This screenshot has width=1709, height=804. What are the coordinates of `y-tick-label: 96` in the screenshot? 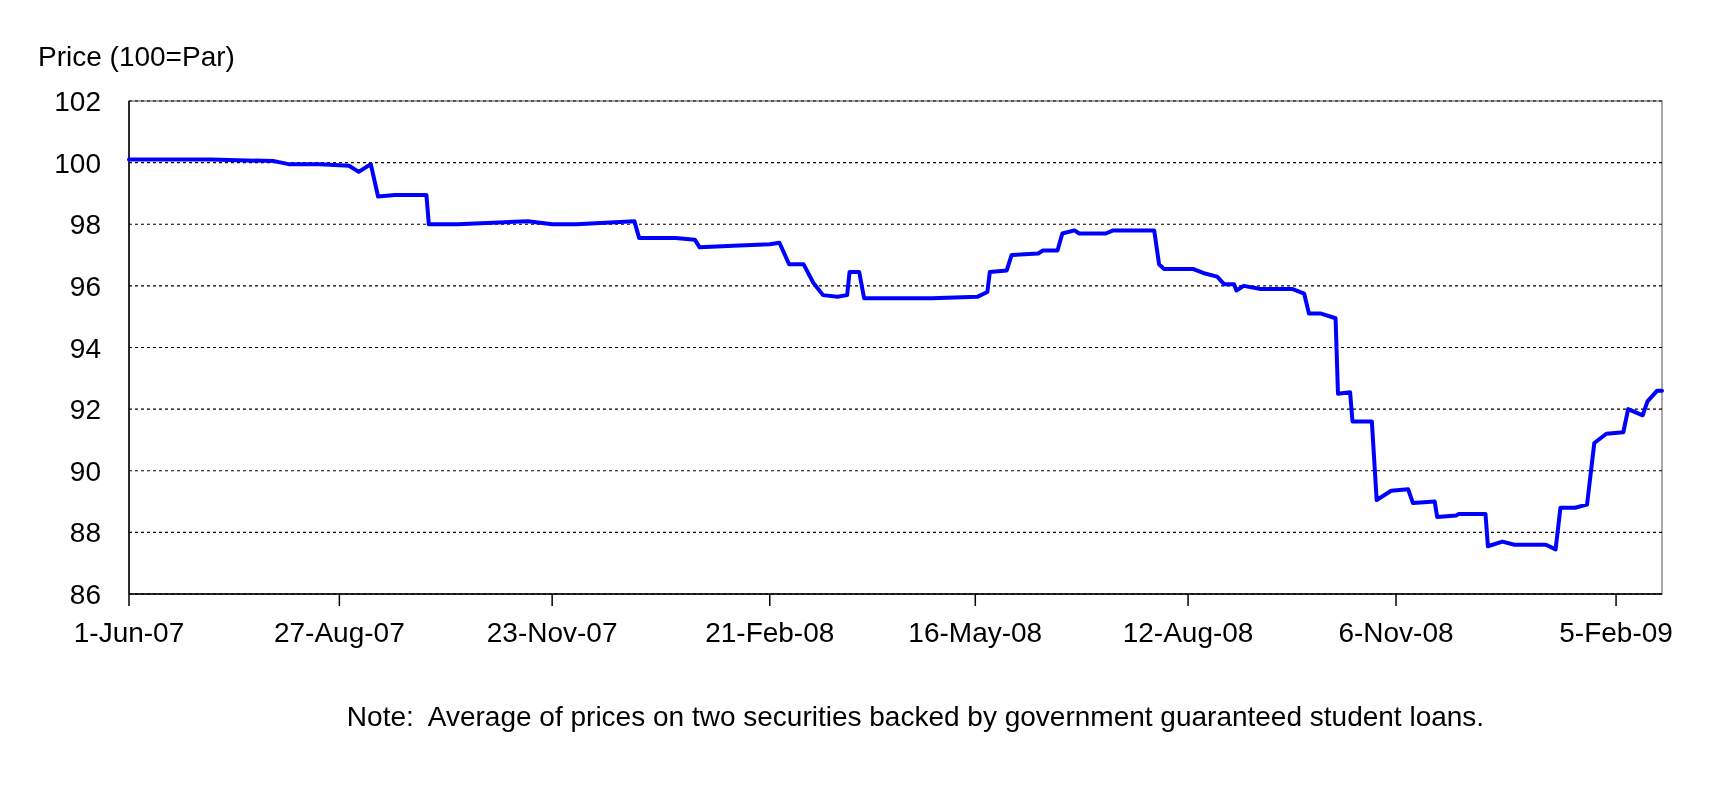 It's located at (85, 286).